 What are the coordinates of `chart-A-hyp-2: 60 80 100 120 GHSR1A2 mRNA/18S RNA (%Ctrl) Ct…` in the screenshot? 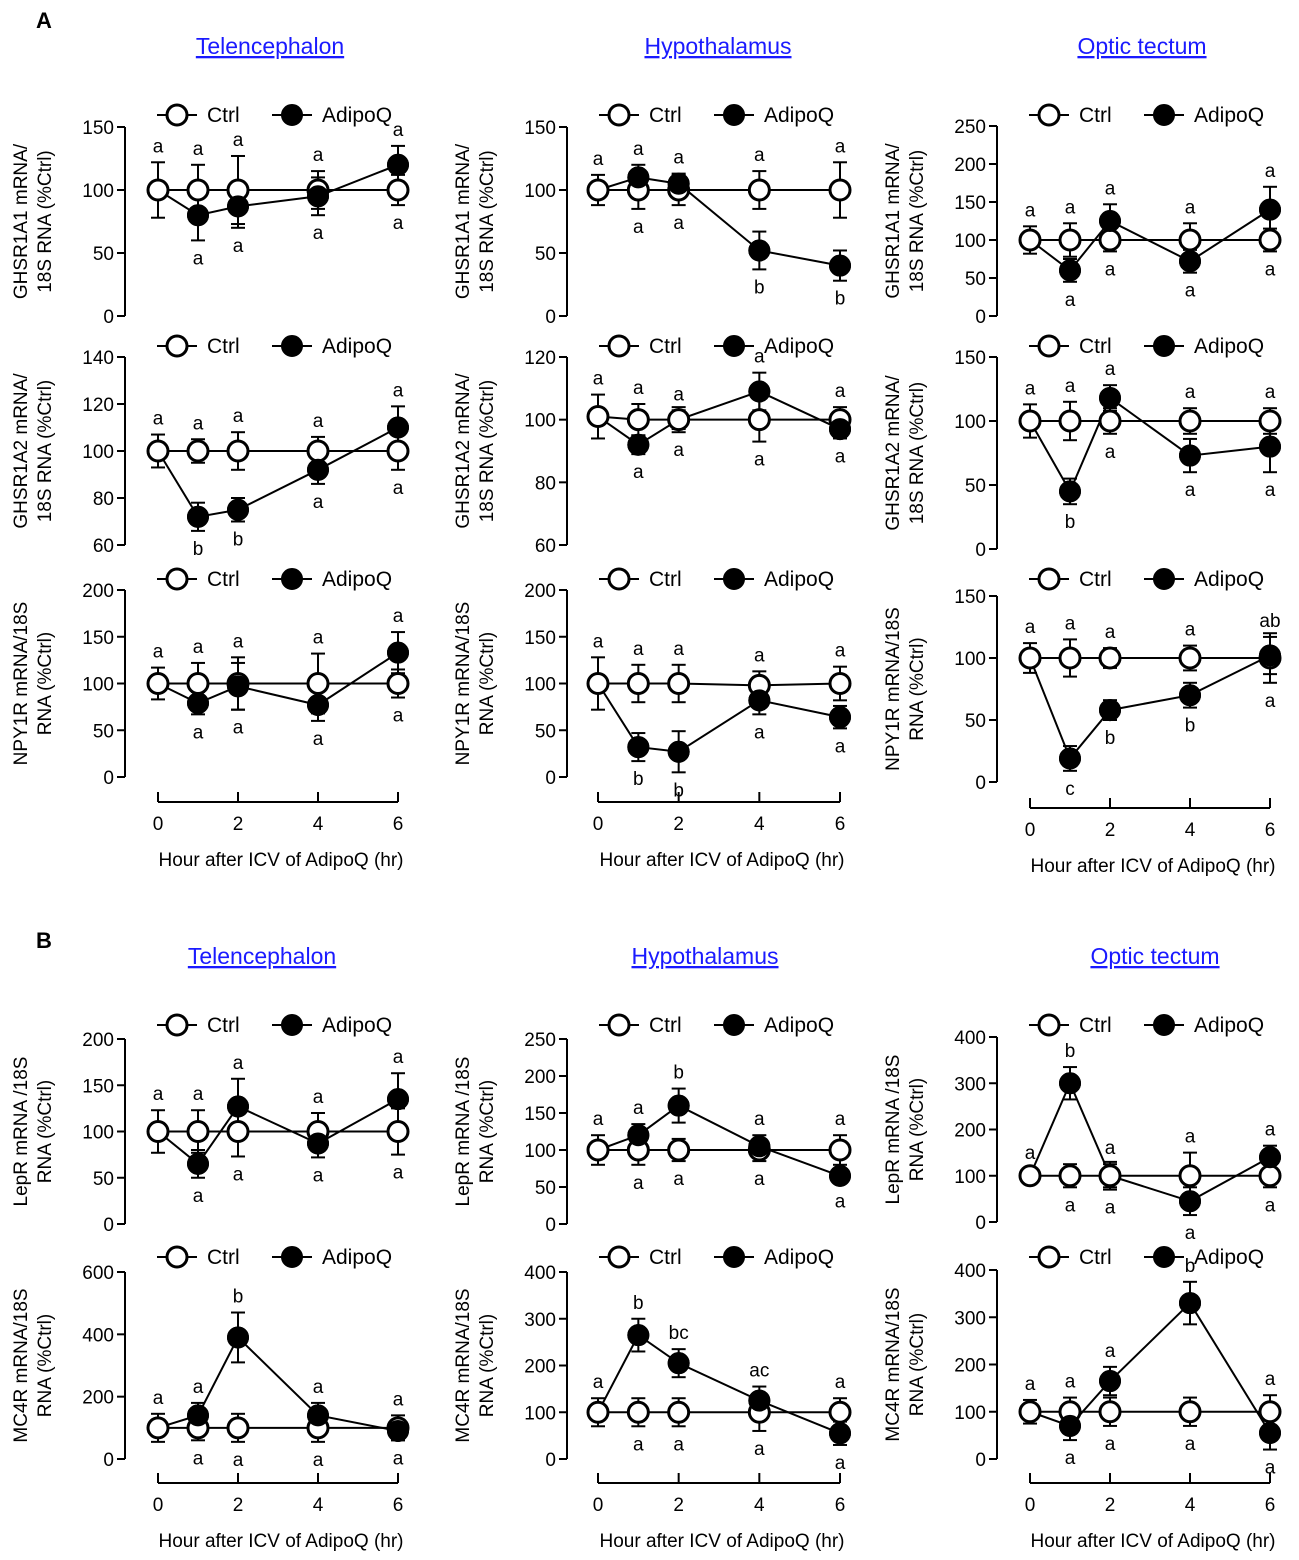 It's located at (652, 445).